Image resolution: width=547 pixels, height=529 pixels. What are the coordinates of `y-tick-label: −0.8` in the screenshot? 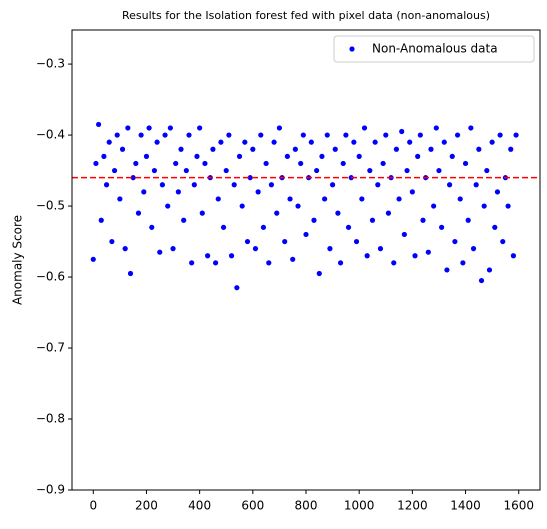 It's located at (50, 419).